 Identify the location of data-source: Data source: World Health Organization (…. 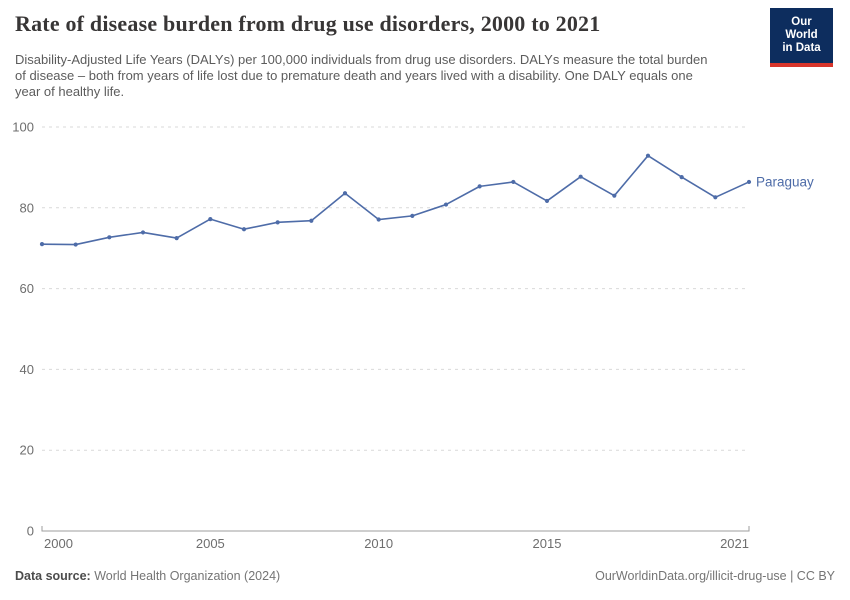
(147, 576).